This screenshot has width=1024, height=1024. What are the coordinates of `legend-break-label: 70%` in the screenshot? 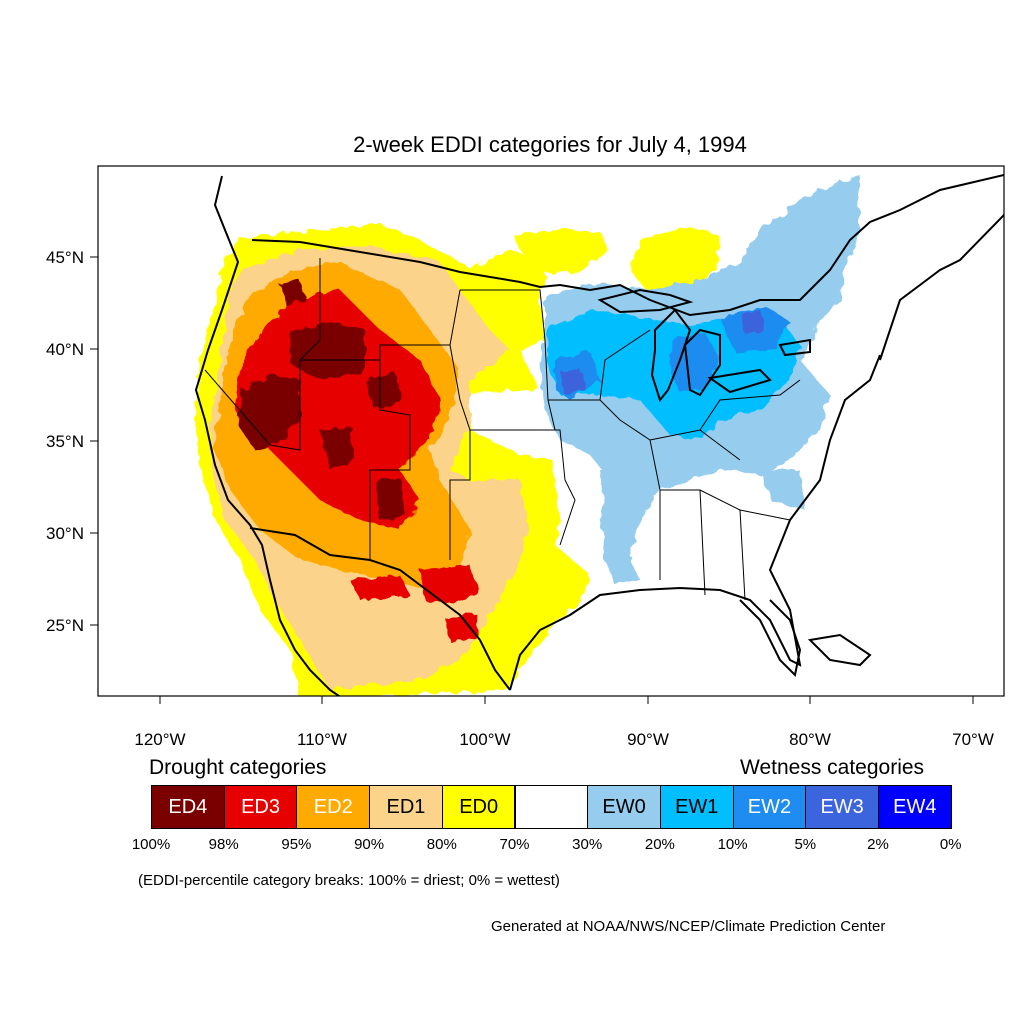 It's located at (514, 844).